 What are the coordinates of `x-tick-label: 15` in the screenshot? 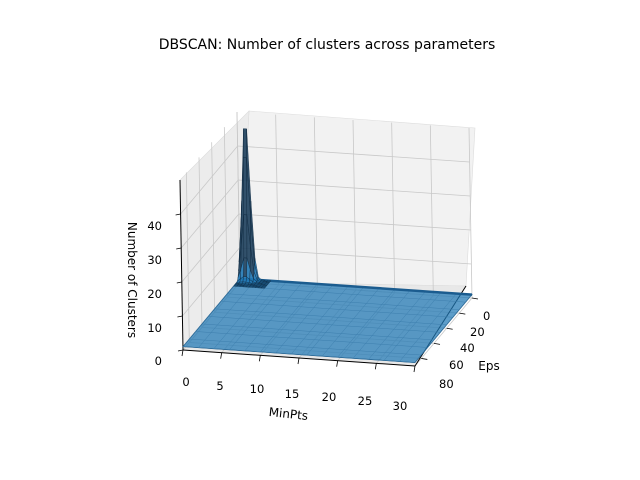 It's located at (292, 394).